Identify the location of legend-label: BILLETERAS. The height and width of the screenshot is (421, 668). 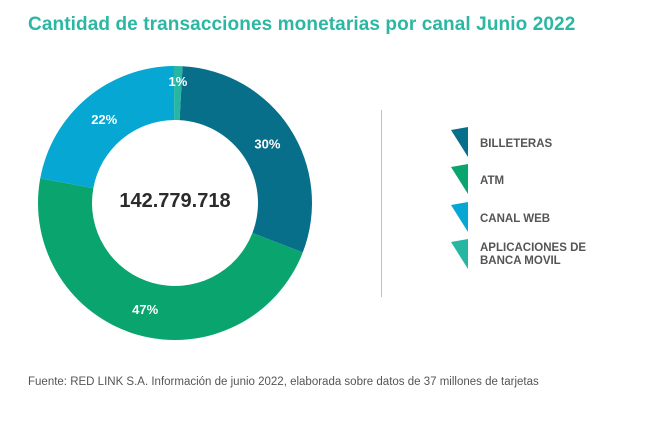
(516, 144).